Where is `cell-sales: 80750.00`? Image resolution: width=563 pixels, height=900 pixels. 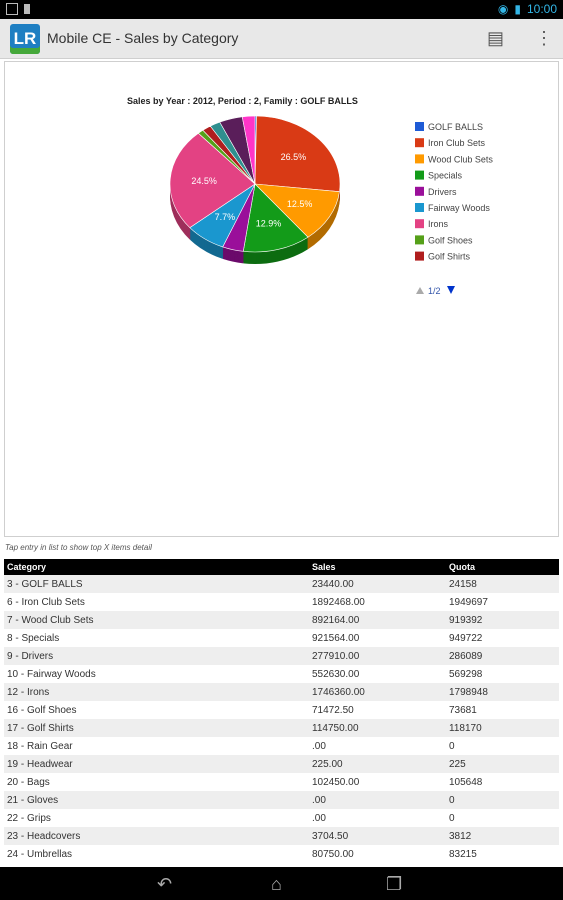 cell-sales: 80750.00 is located at coordinates (333, 854).